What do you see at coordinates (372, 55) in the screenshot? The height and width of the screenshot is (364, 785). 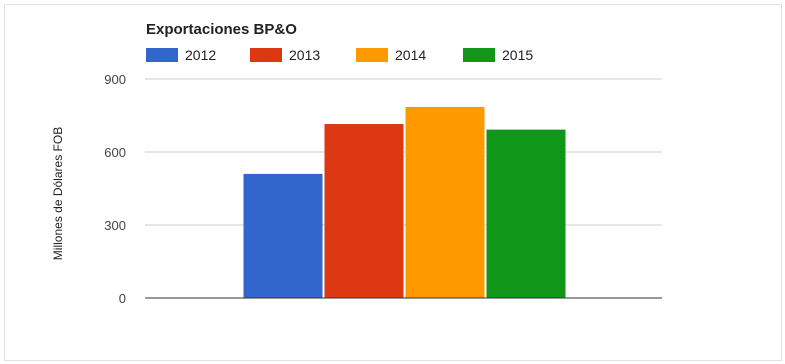 I see `legend-swatch-2014` at bounding box center [372, 55].